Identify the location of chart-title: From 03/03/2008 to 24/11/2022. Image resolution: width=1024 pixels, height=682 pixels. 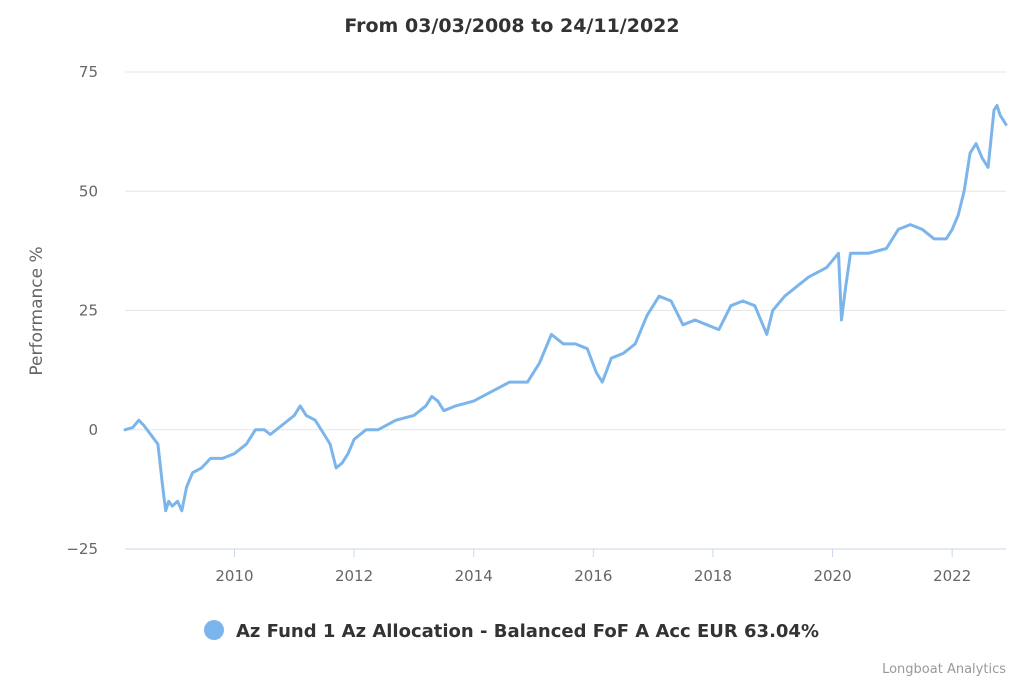
(511, 26).